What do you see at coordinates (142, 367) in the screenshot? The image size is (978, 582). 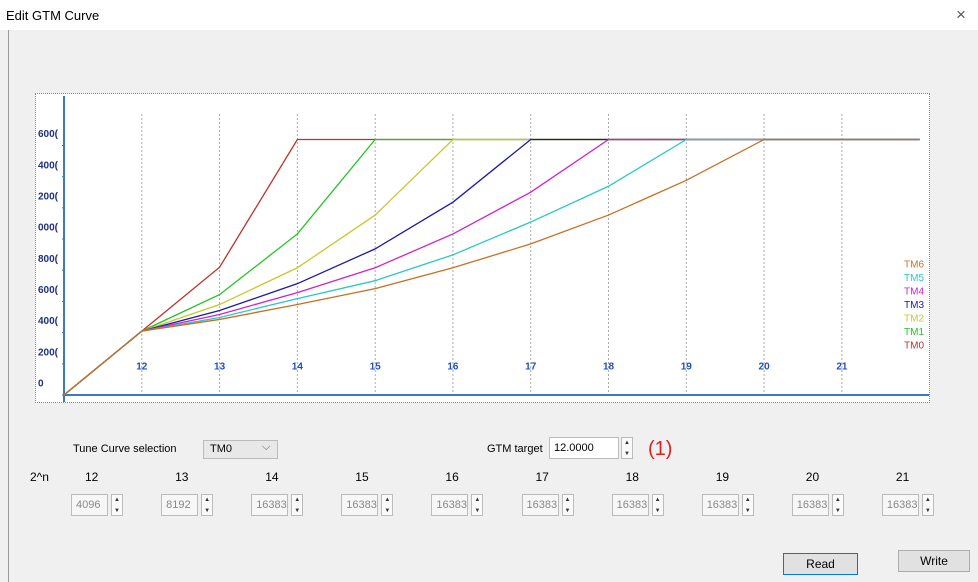 I see `x-tick-label: 12` at bounding box center [142, 367].